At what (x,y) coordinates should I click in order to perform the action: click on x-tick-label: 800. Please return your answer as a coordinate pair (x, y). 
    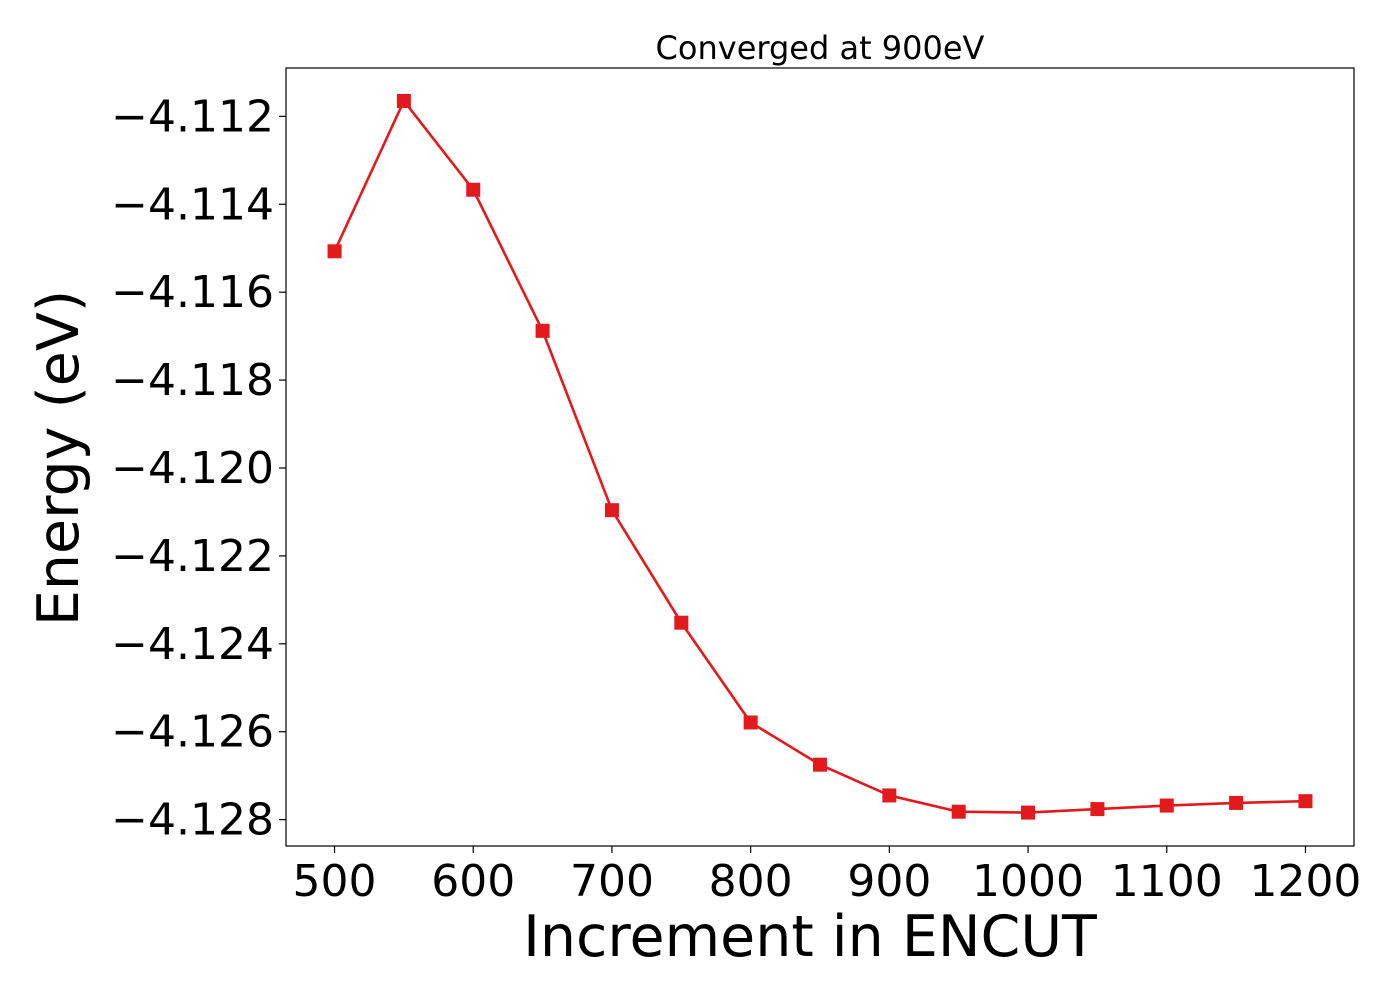
    Looking at the image, I should click on (751, 881).